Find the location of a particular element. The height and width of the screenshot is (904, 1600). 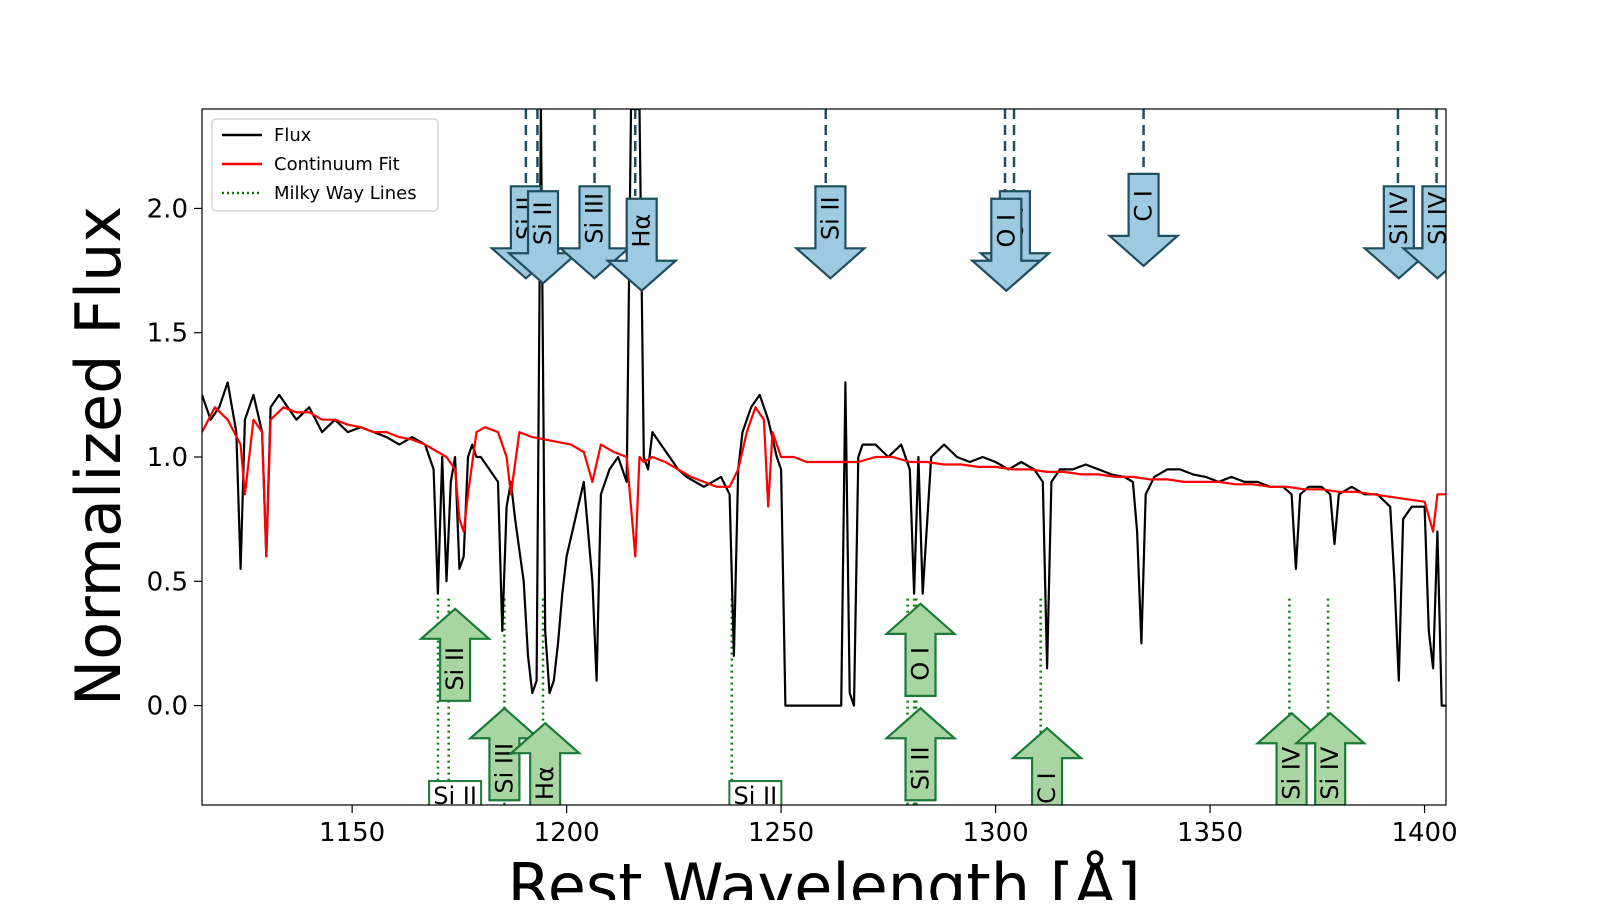

legend-label: Milky Way Lines is located at coordinates (345, 193).